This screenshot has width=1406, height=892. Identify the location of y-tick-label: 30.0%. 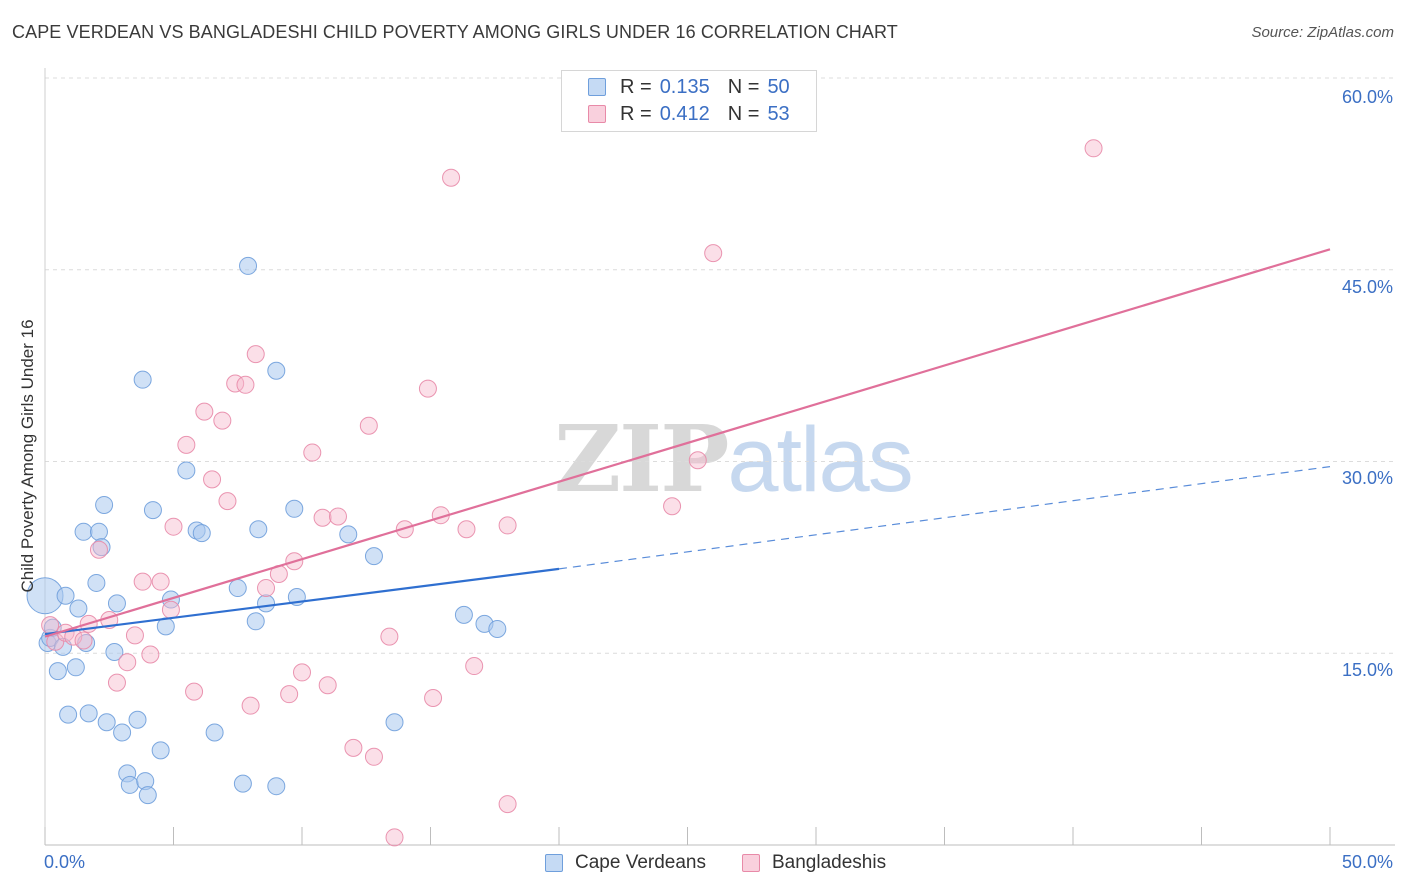
(1367, 478).